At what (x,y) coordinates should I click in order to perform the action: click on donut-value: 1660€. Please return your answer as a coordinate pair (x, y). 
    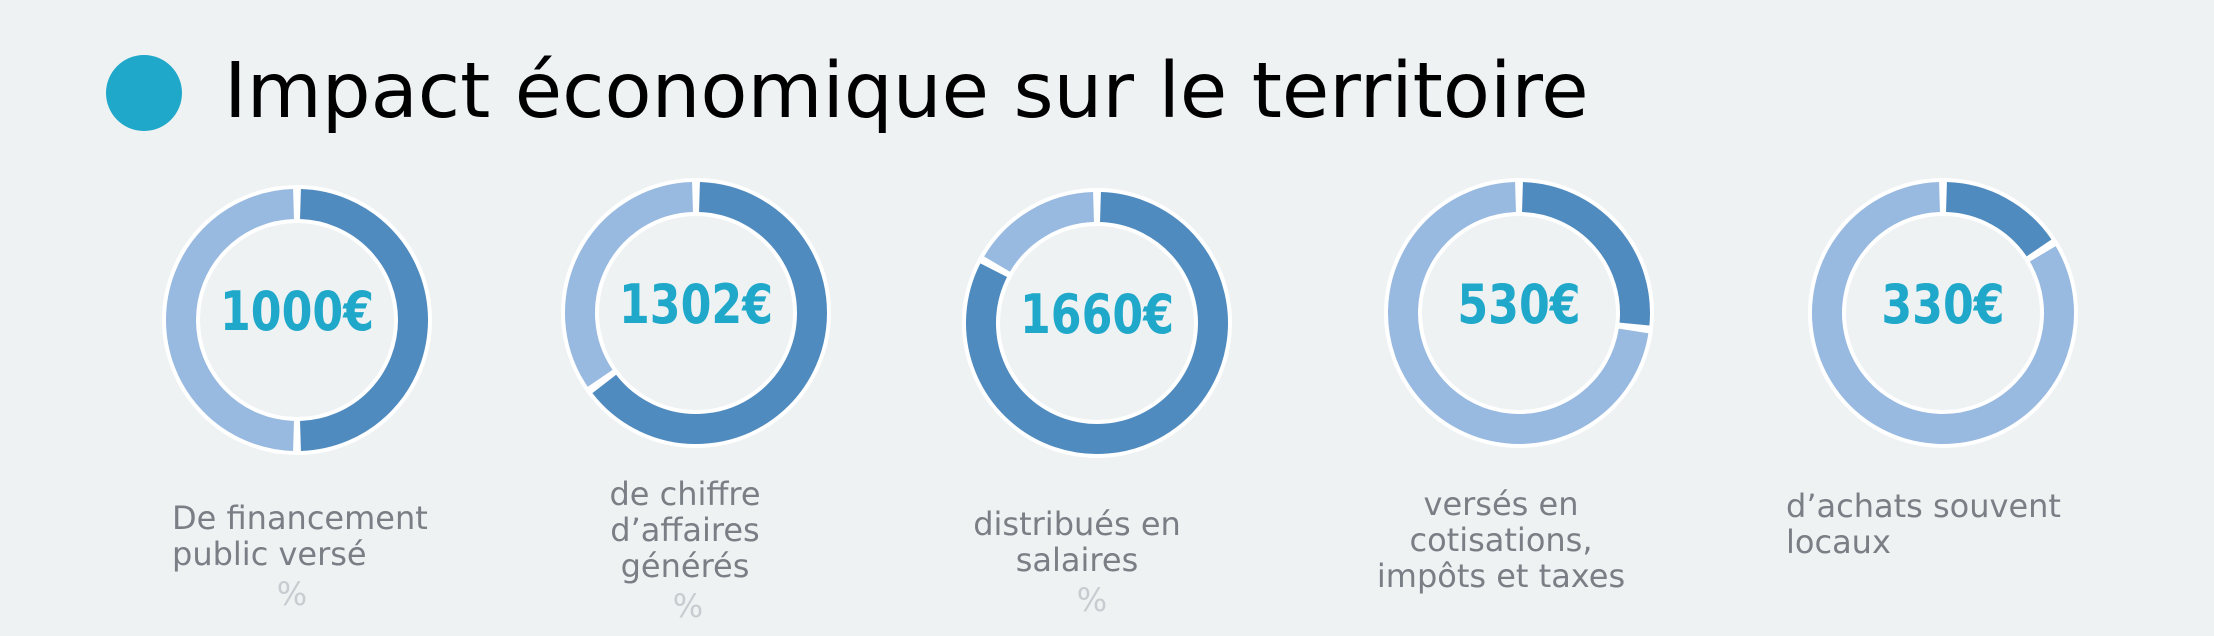
    Looking at the image, I should click on (1097, 314).